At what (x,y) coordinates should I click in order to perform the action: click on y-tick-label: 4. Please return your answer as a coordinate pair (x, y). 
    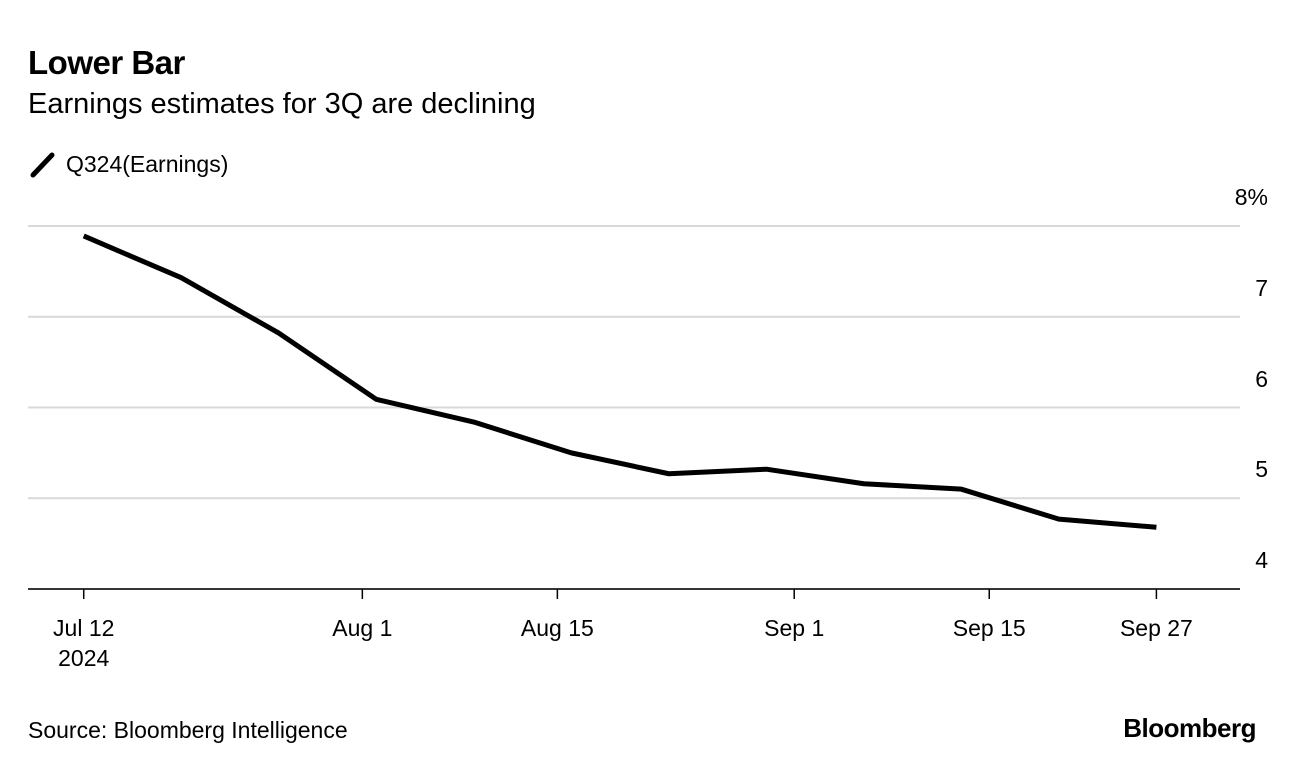
    Looking at the image, I should click on (1261, 560).